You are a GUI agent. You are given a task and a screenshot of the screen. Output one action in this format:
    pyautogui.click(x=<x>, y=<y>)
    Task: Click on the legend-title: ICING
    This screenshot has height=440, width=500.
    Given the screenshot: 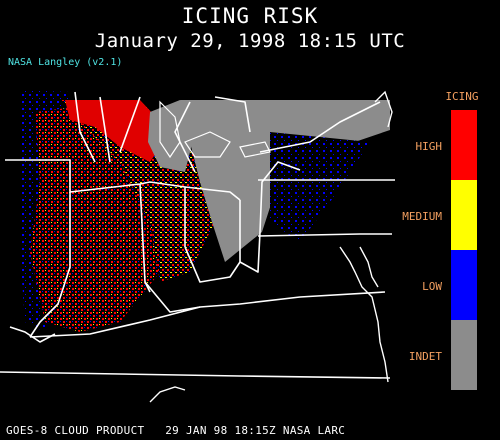 What is the action you would take?
    pyautogui.click(x=462, y=96)
    